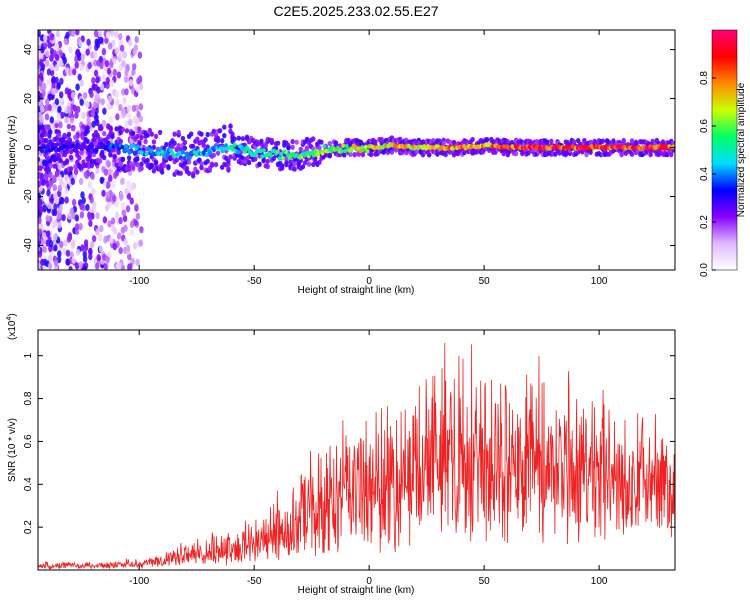 The height and width of the screenshot is (600, 750). What do you see at coordinates (599, 581) in the screenshot?
I see `x-tick-label: 100` at bounding box center [599, 581].